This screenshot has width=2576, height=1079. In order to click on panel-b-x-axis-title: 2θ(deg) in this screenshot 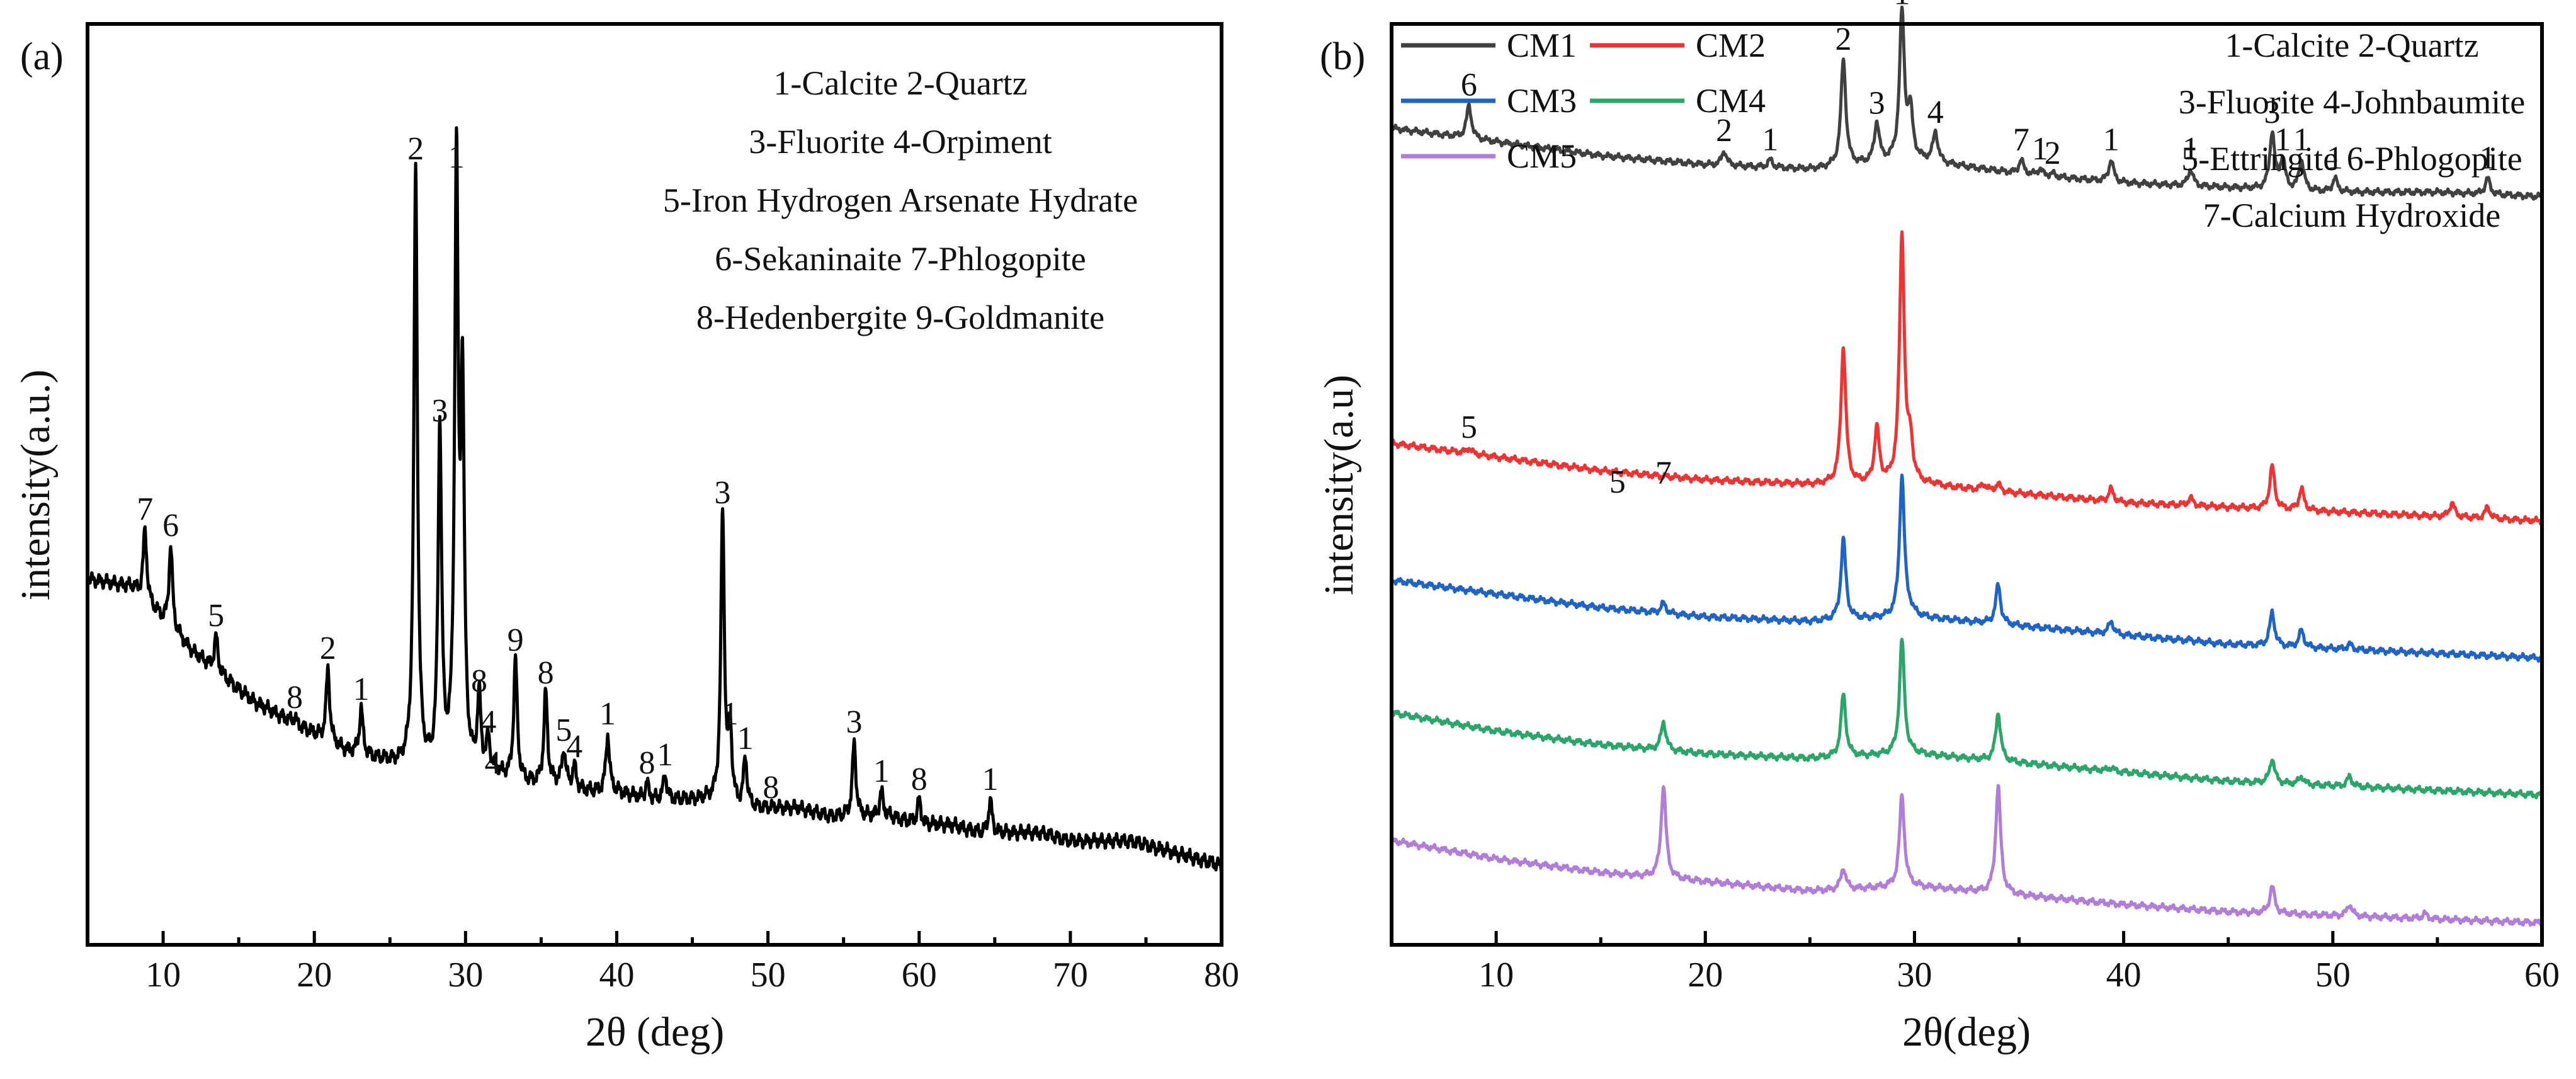, I will do `click(1966, 1032)`.